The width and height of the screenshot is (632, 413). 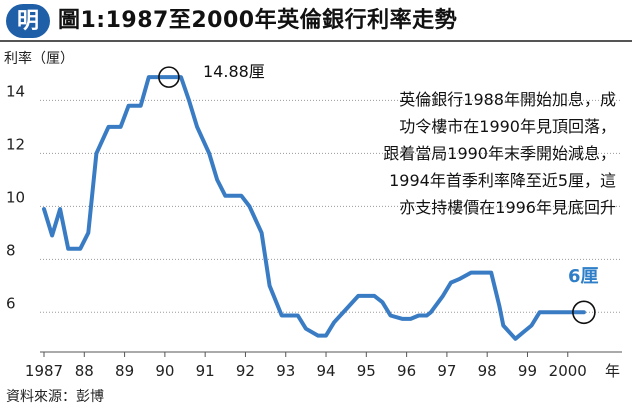 I want to click on x-tick-label: 95, so click(x=366, y=371).